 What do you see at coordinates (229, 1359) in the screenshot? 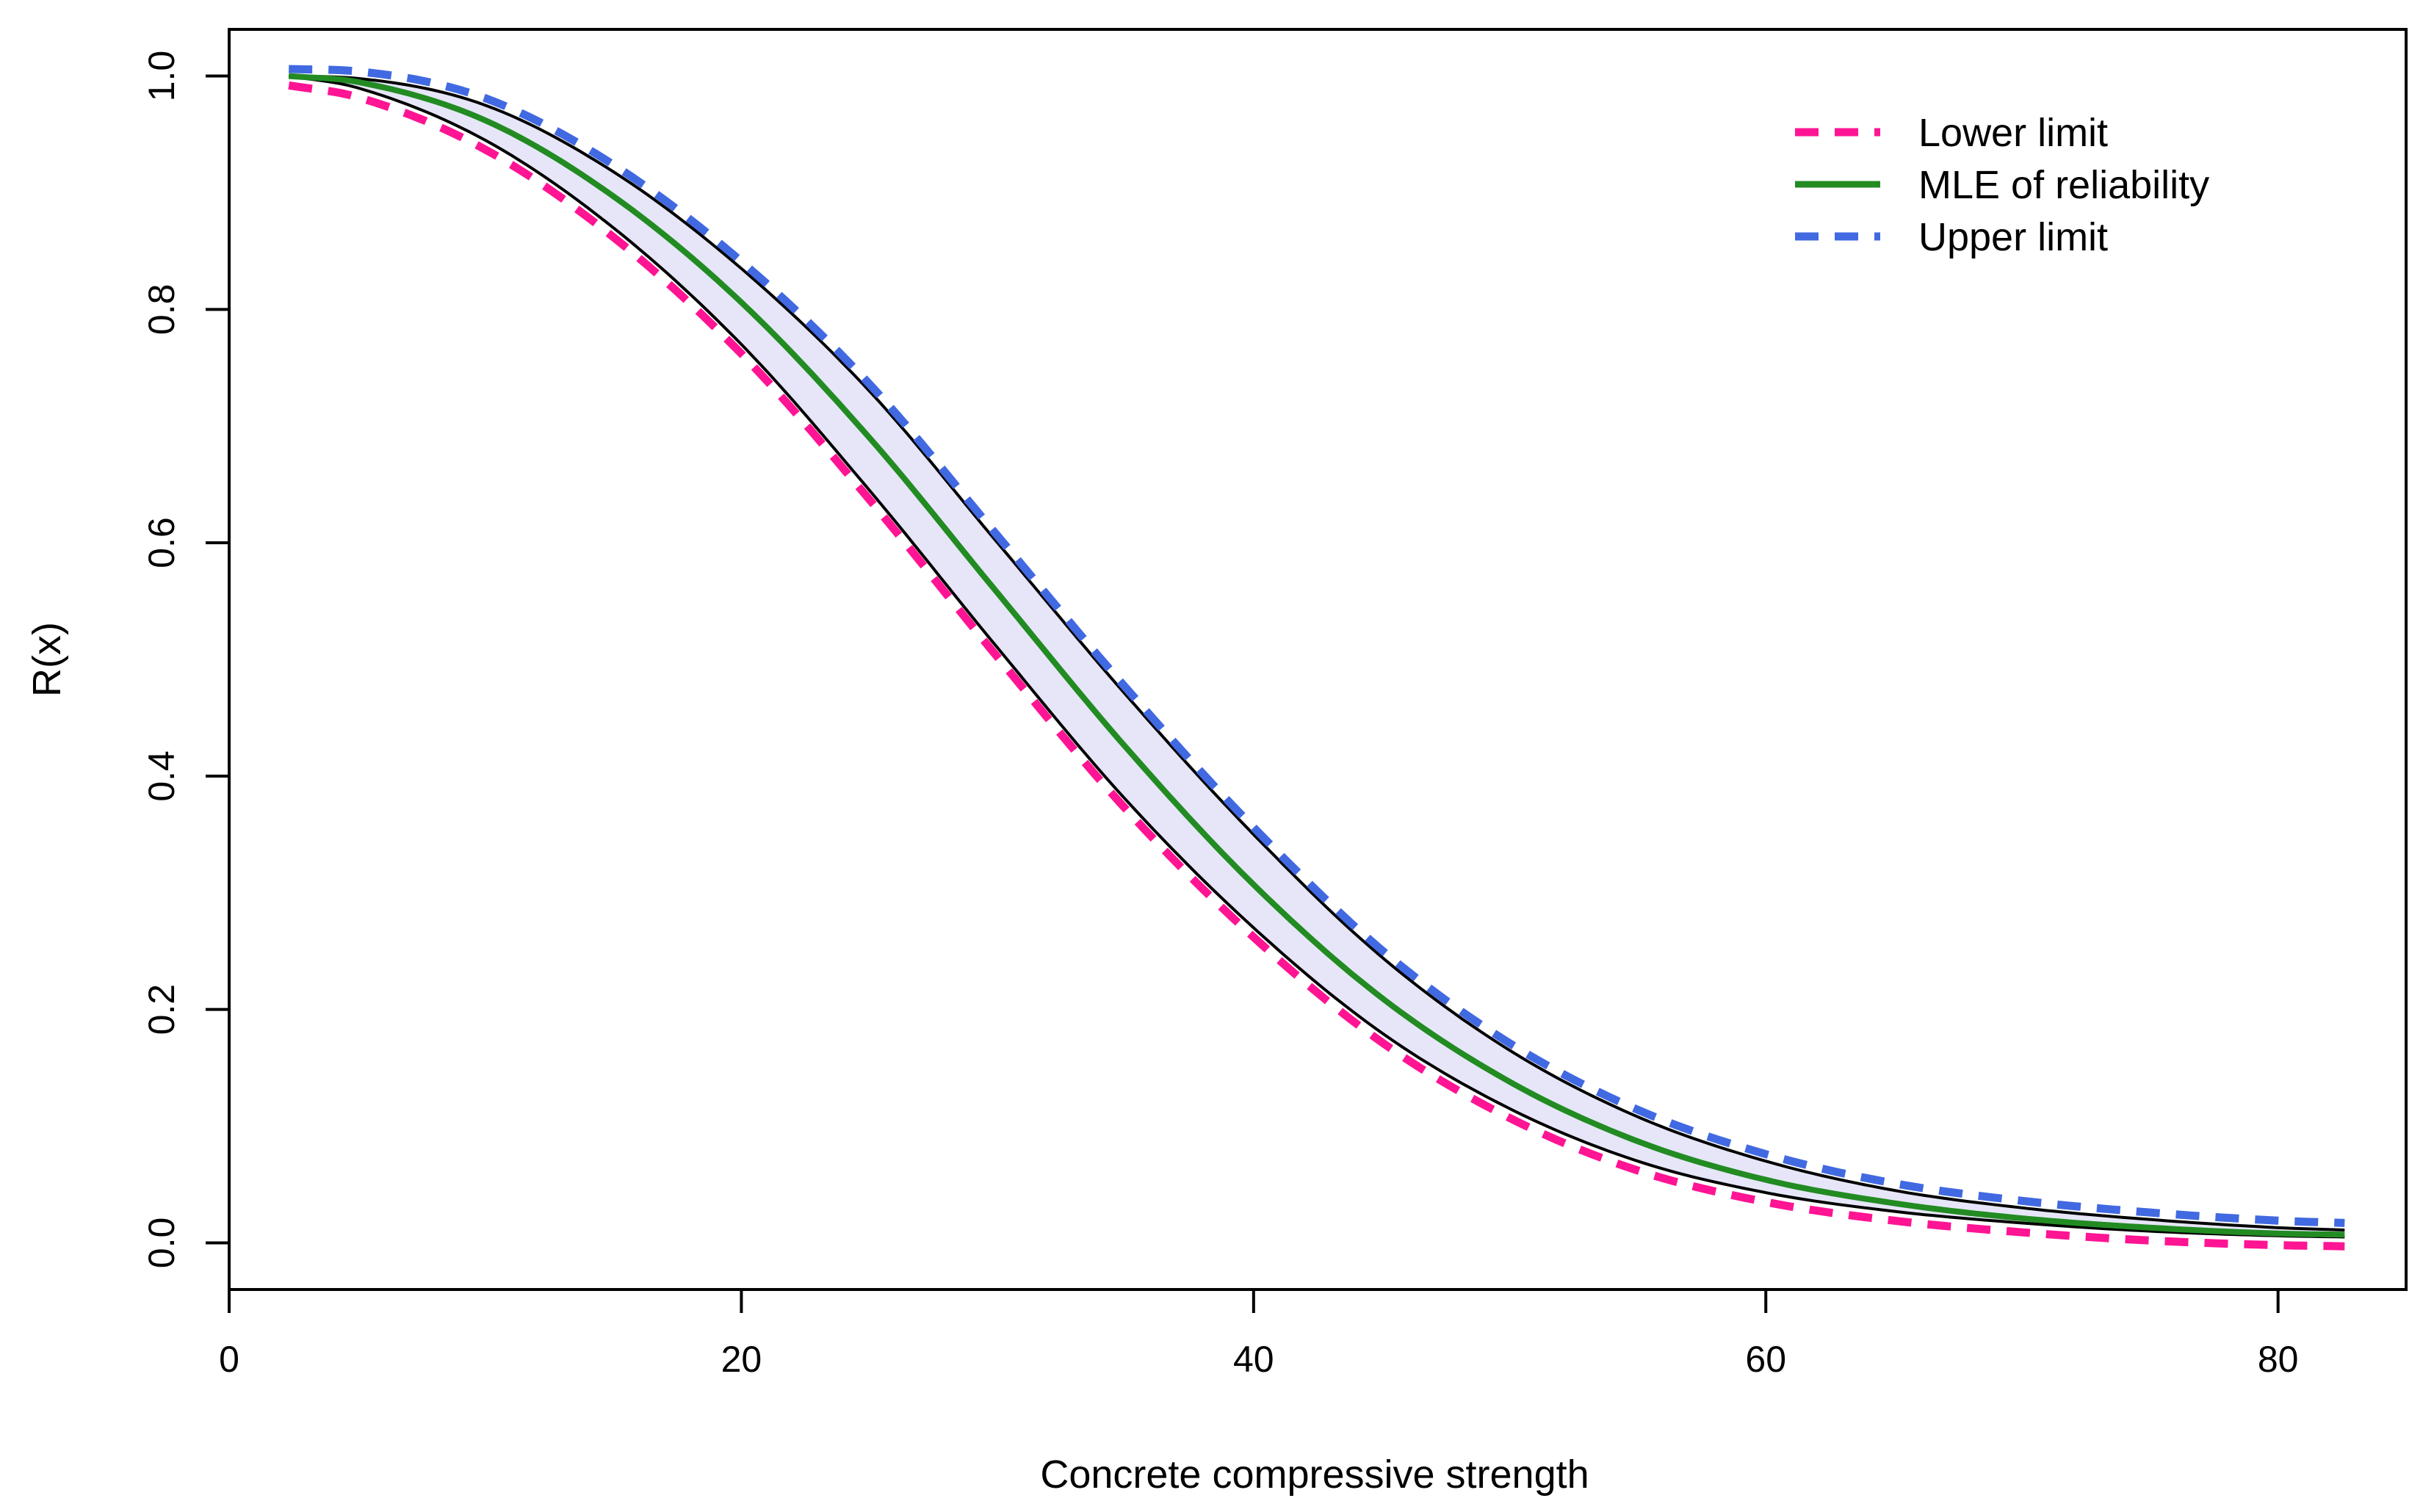
I see `x-tick-label: 0` at bounding box center [229, 1359].